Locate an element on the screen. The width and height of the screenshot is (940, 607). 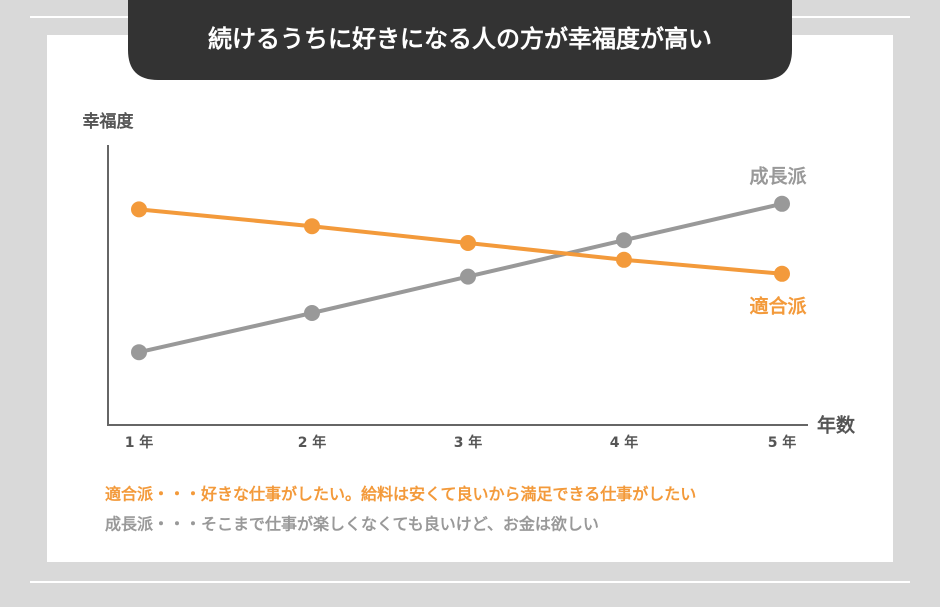
chart-title: 続けるうちに好きになる人の方が幸福度が高い is located at coordinates (460, 39).